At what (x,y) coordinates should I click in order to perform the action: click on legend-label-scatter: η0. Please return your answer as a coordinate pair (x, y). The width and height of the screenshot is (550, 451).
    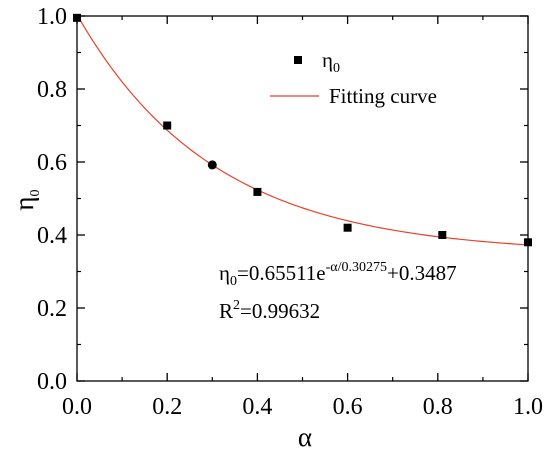
    Looking at the image, I should click on (331, 62).